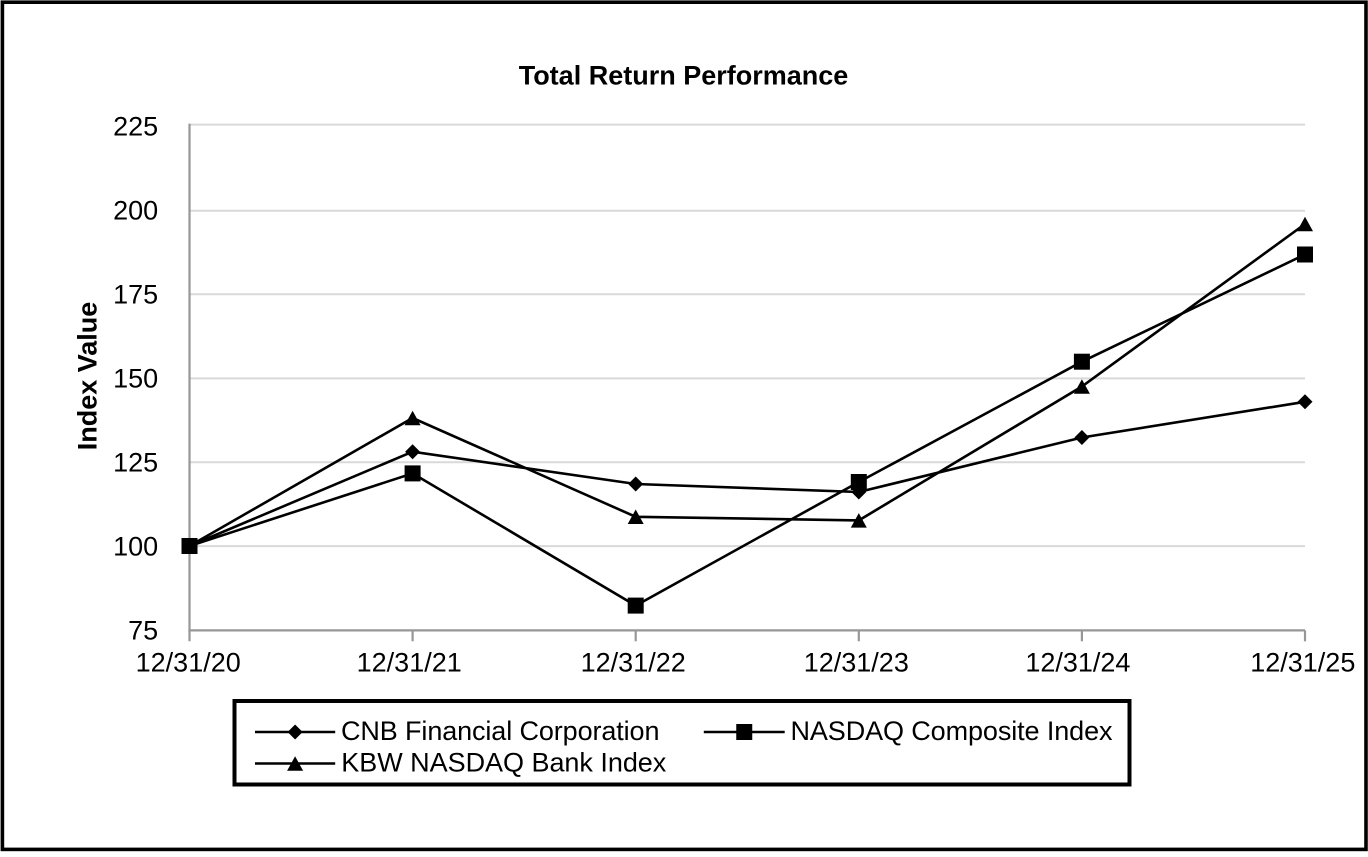  I want to click on svg-text: NASDAQ Composite Index, so click(952, 731).